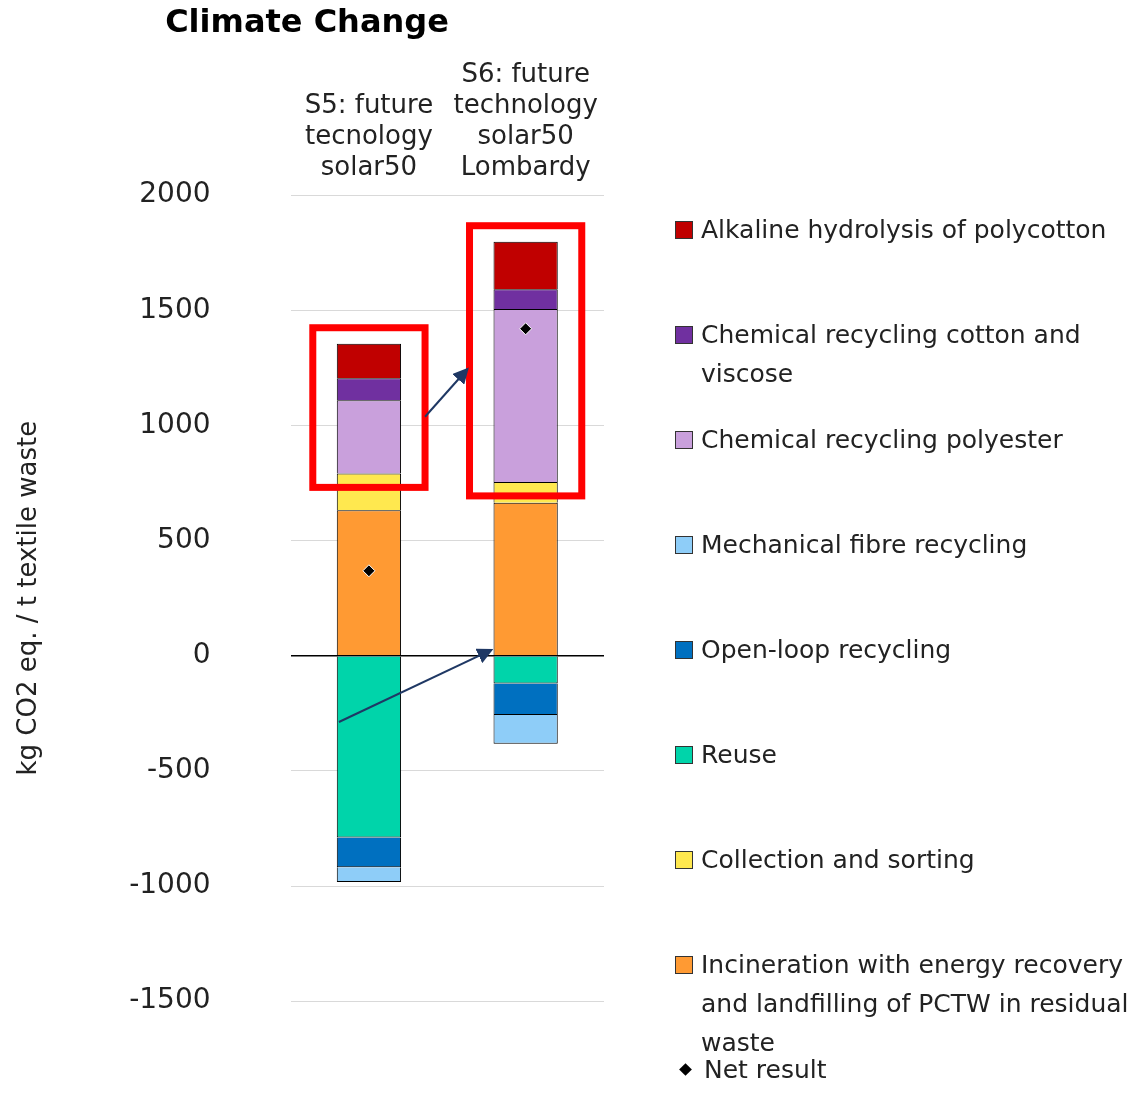 Image resolution: width=1140 pixels, height=1098 pixels. I want to click on y-tick-label: 1000, so click(175, 423).